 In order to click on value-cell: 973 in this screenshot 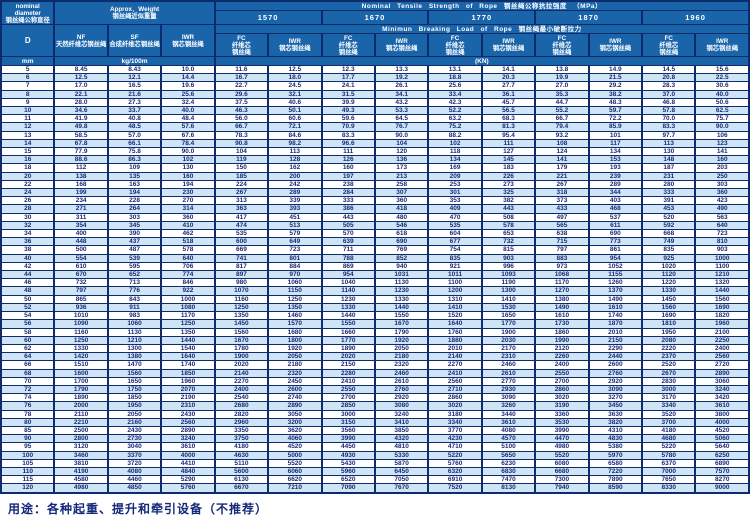, I will do `click(562, 266)`.